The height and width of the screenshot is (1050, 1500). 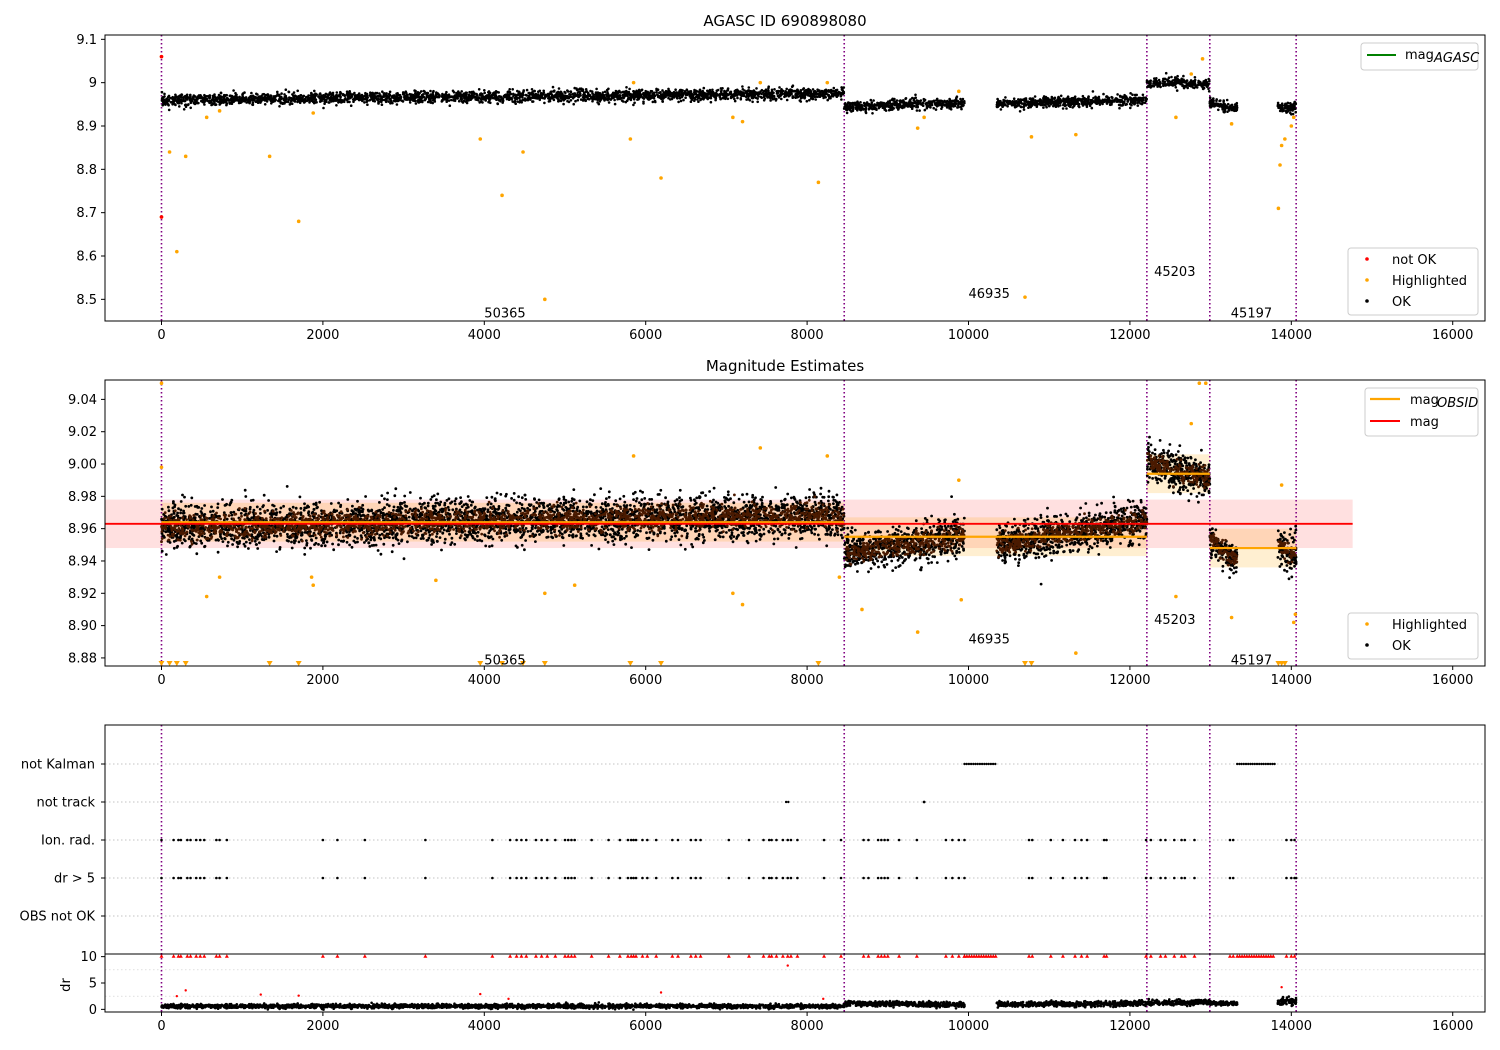 What do you see at coordinates (86, 257) in the screenshot?
I see `y-tick-label: 8.6` at bounding box center [86, 257].